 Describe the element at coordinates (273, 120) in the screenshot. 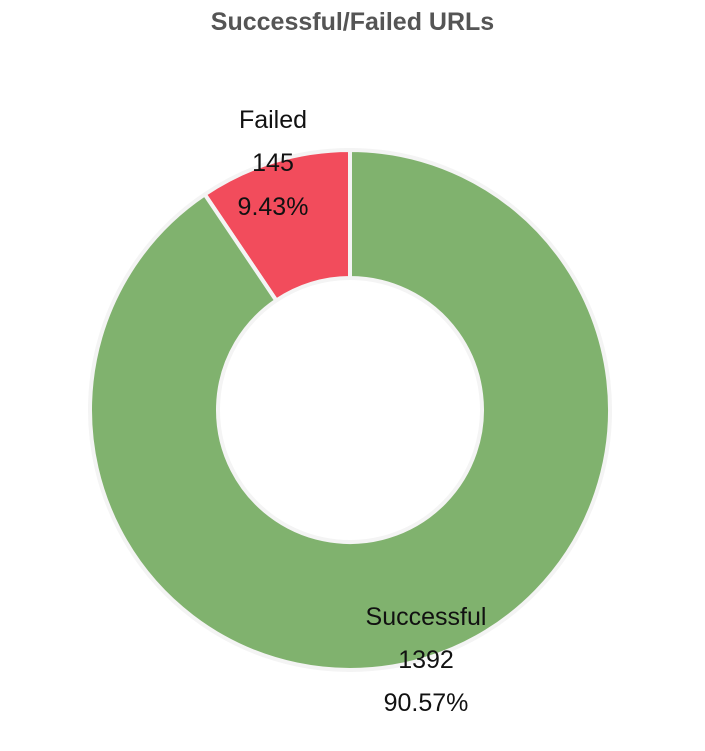

I see `slice-label-failed-name: Failed` at that location.